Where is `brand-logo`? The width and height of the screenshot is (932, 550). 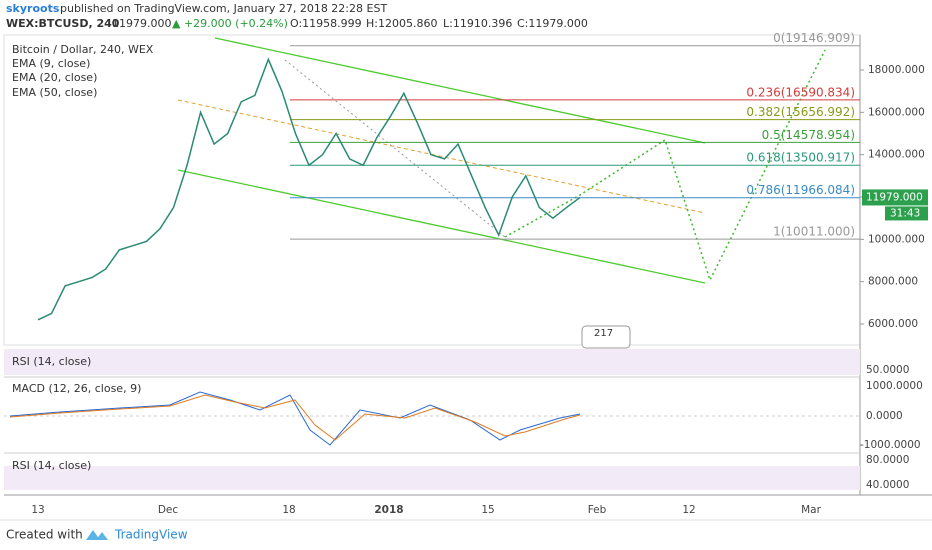
brand-logo is located at coordinates (97, 535).